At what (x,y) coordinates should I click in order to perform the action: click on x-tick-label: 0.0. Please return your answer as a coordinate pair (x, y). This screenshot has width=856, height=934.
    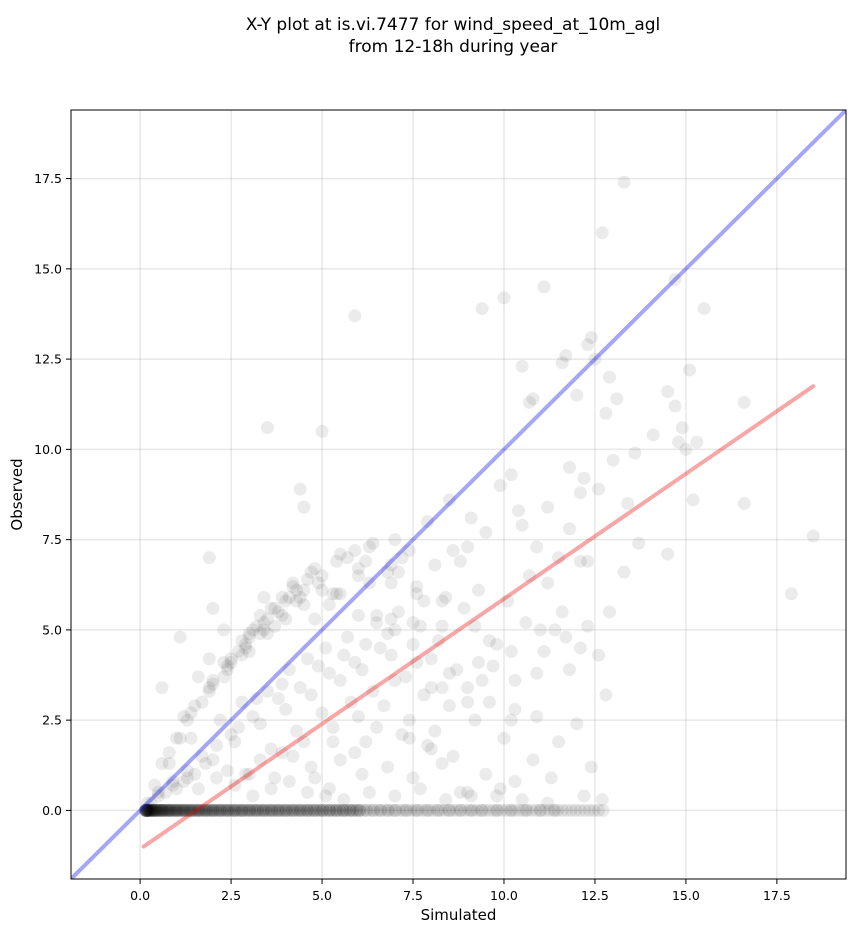
    Looking at the image, I should click on (140, 895).